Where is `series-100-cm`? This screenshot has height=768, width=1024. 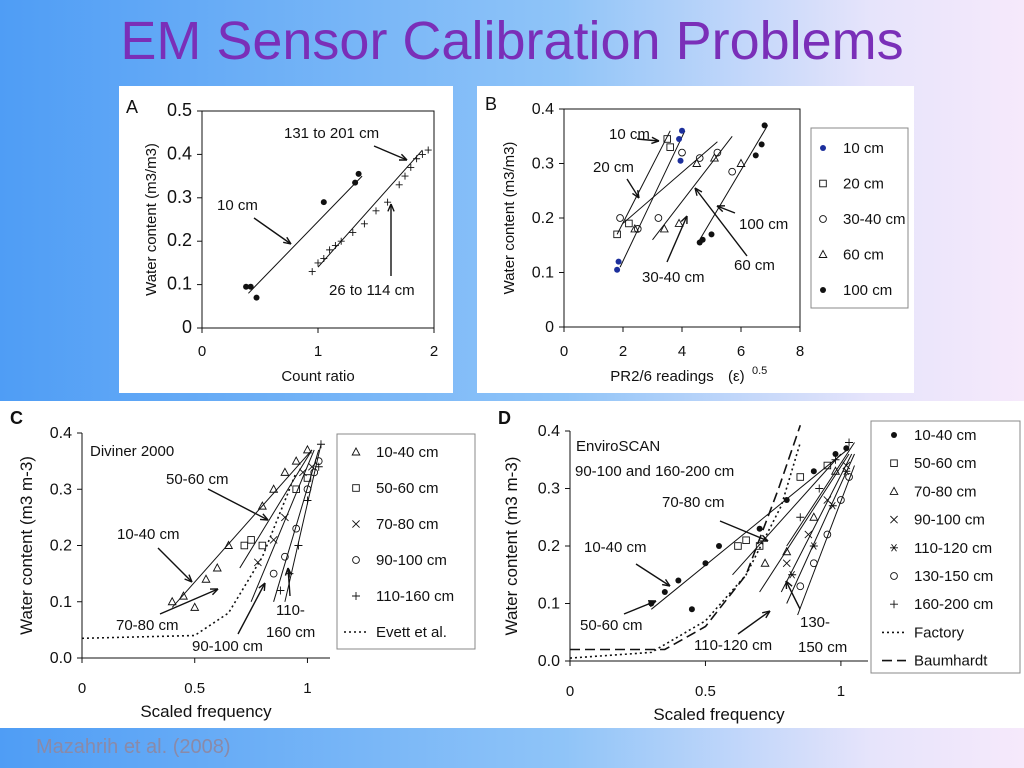
series-100-cm is located at coordinates (732, 184).